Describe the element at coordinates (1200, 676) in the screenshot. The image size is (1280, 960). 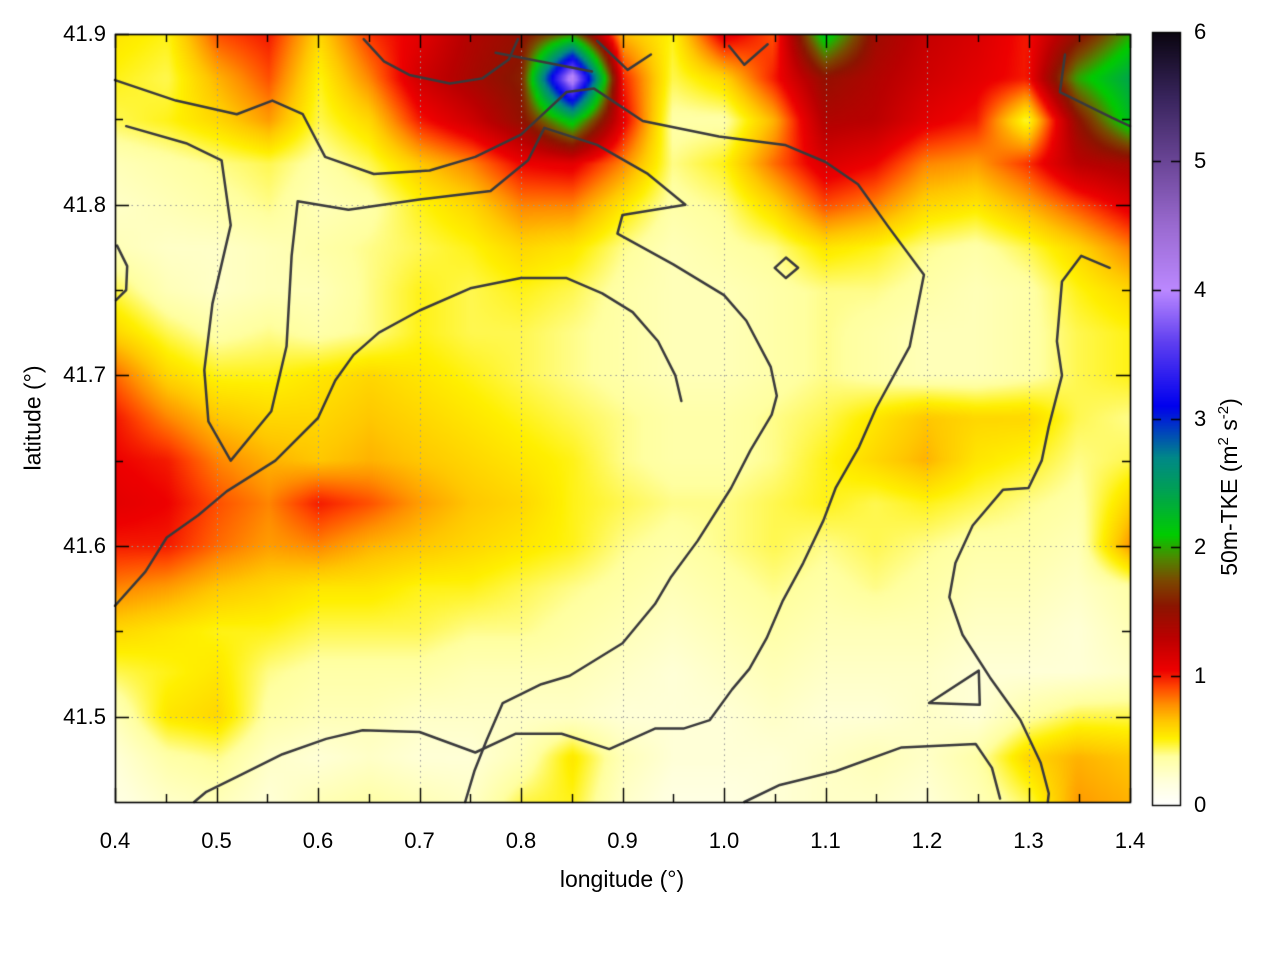
I see `colorbar-tick-label: 1` at that location.